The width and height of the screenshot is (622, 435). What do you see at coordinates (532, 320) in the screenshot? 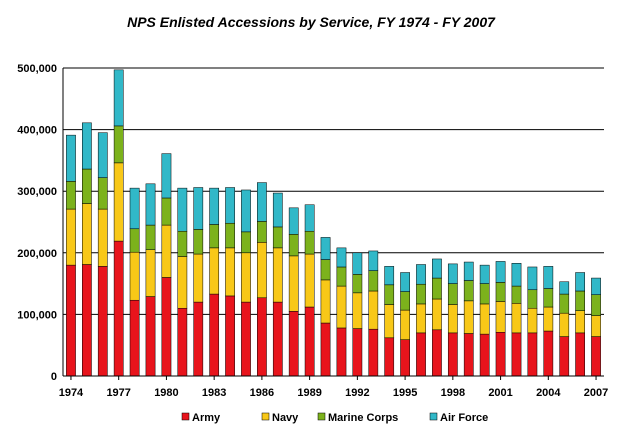
I see `bar-navy-2003` at bounding box center [532, 320].